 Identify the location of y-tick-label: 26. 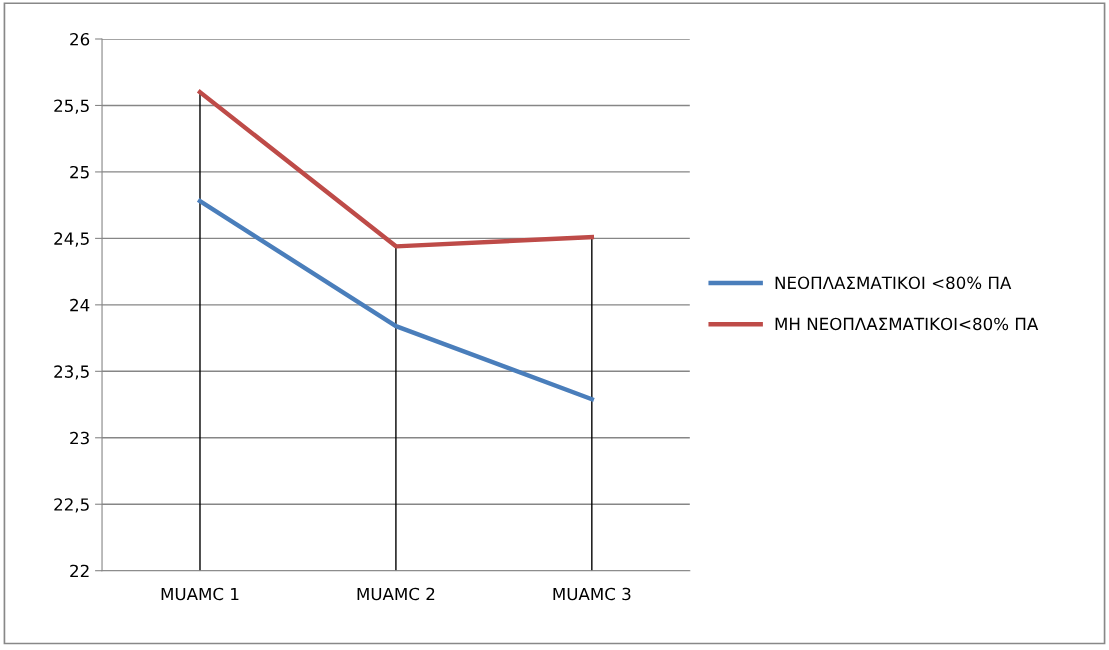
(80, 39).